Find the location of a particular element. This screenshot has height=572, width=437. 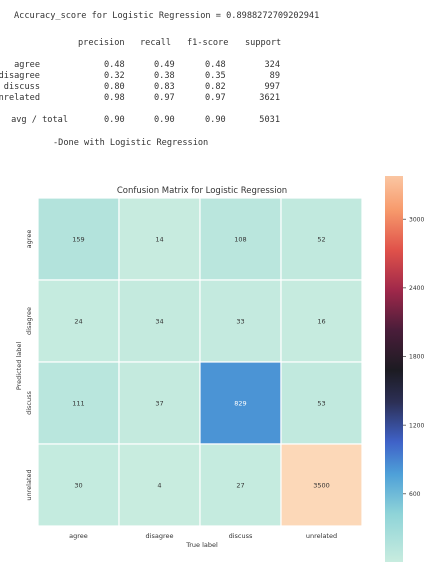

discuss-support: 997 is located at coordinates (272, 87).